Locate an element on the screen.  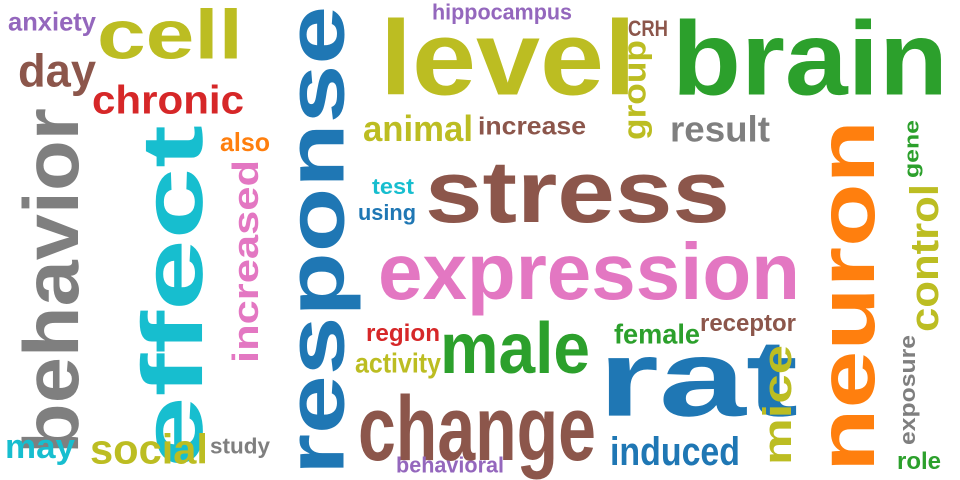
word-chronic: chronic is located at coordinates (168, 99).